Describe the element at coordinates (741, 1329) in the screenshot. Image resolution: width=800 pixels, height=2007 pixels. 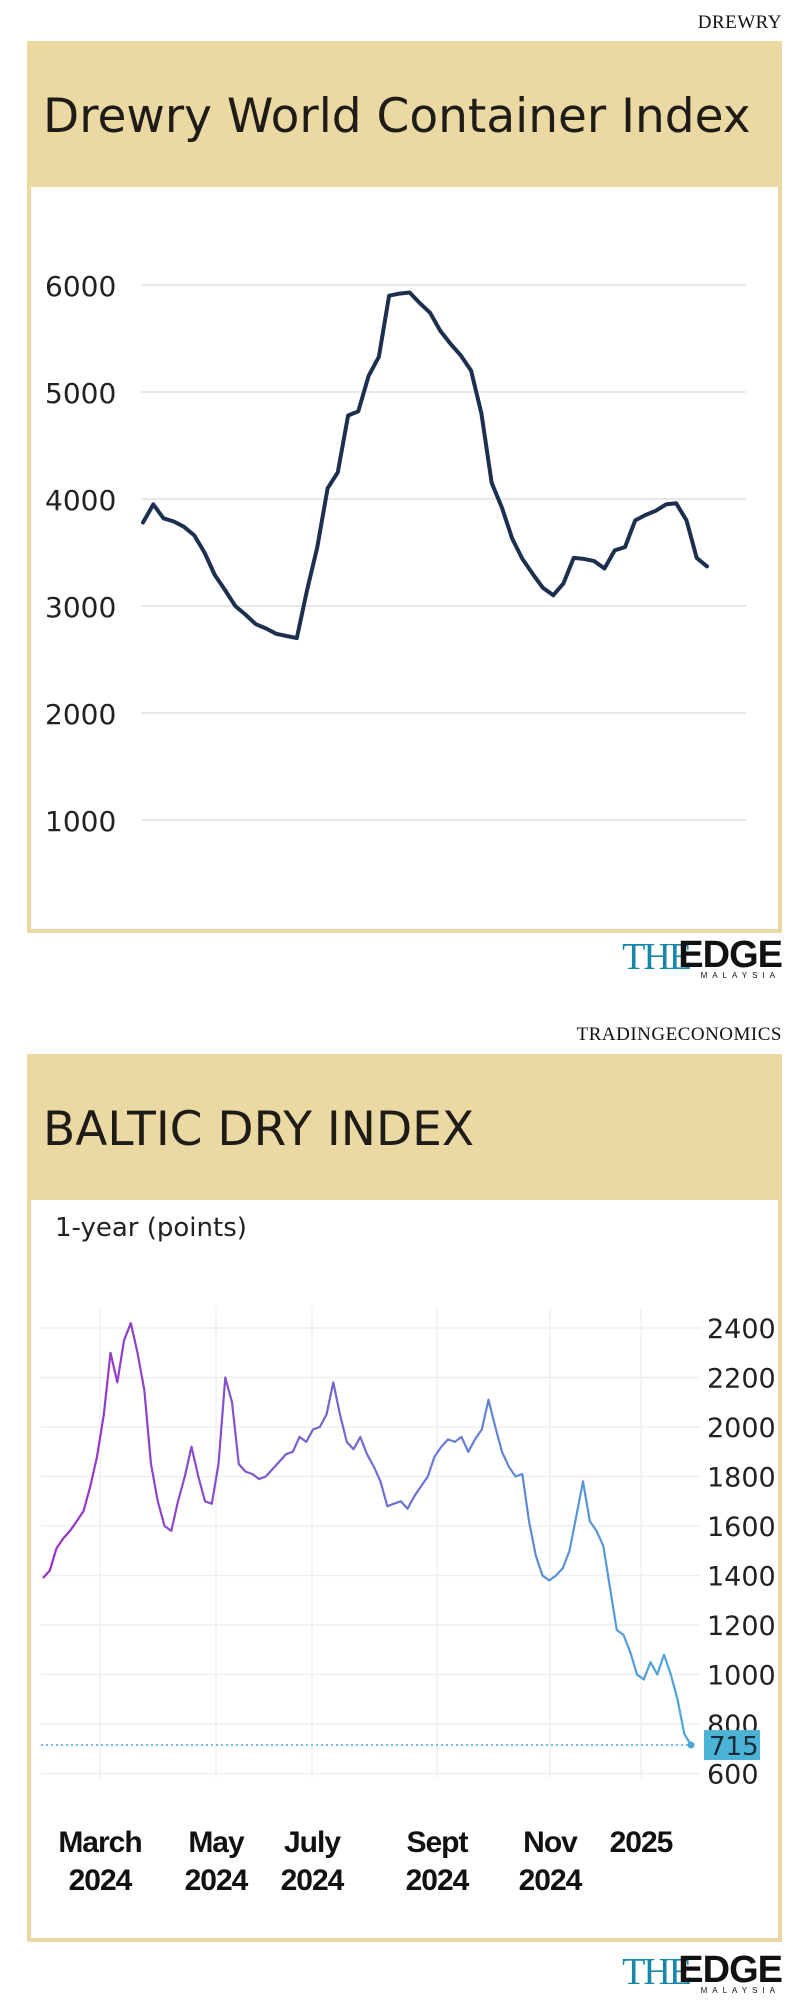
I see `y-tick-label: 2400` at that location.